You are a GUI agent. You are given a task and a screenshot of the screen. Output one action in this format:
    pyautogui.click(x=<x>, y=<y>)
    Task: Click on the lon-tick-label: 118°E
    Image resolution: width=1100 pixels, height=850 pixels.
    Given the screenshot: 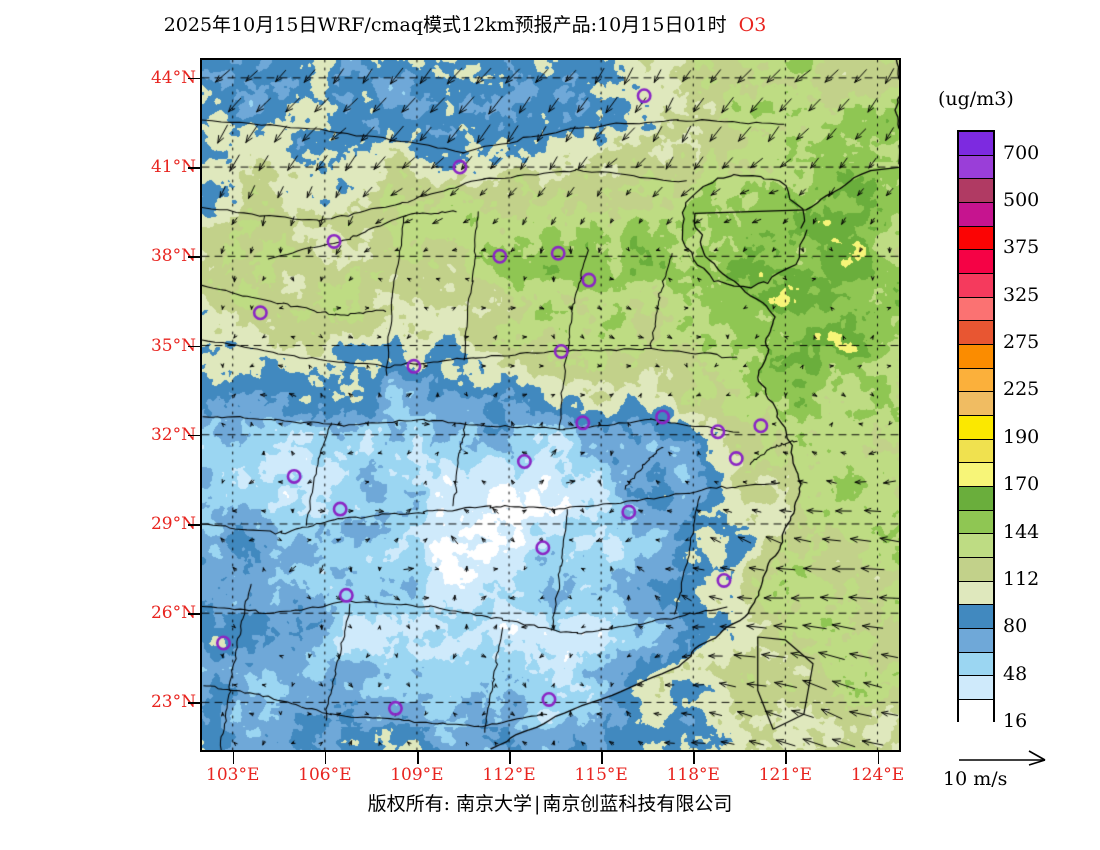 What is the action you would take?
    pyautogui.click(x=693, y=775)
    